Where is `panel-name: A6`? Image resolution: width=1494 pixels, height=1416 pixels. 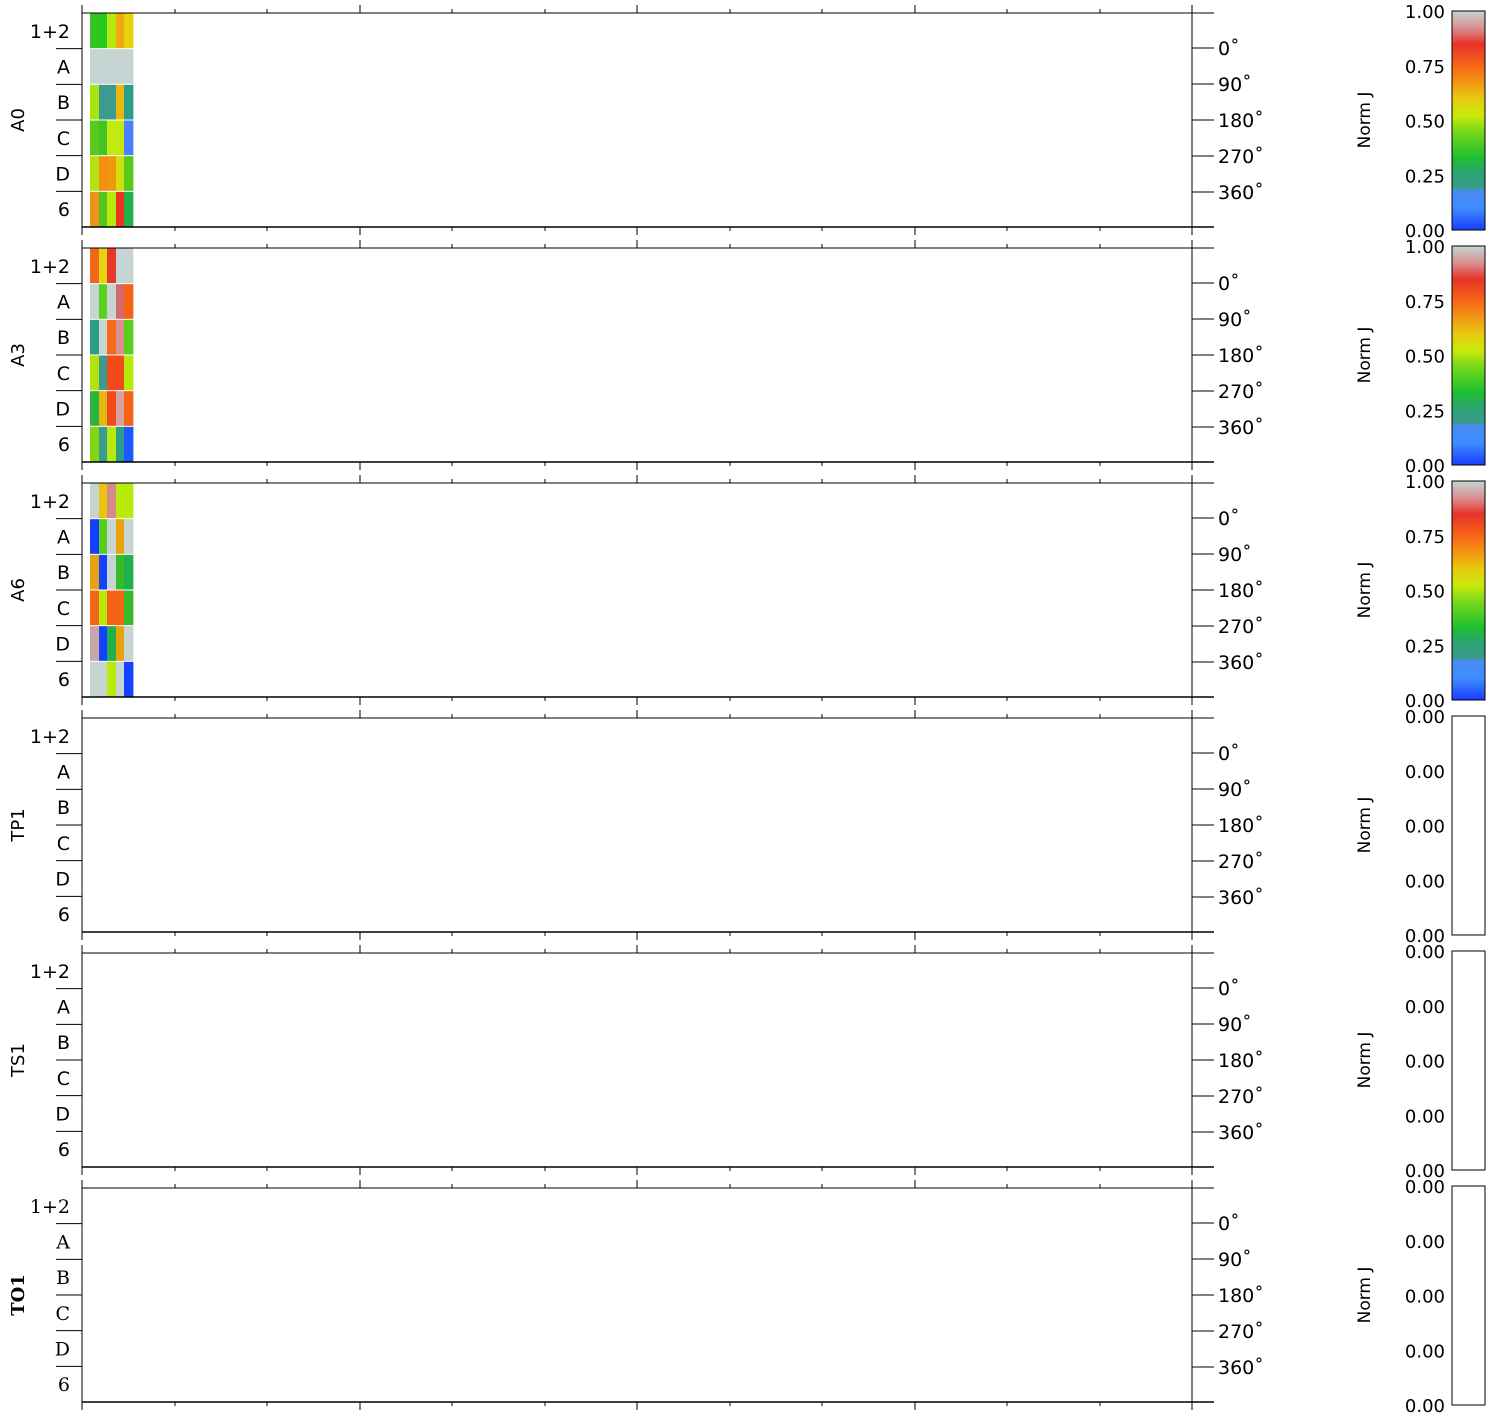 panel-name: A6 is located at coordinates (18, 590).